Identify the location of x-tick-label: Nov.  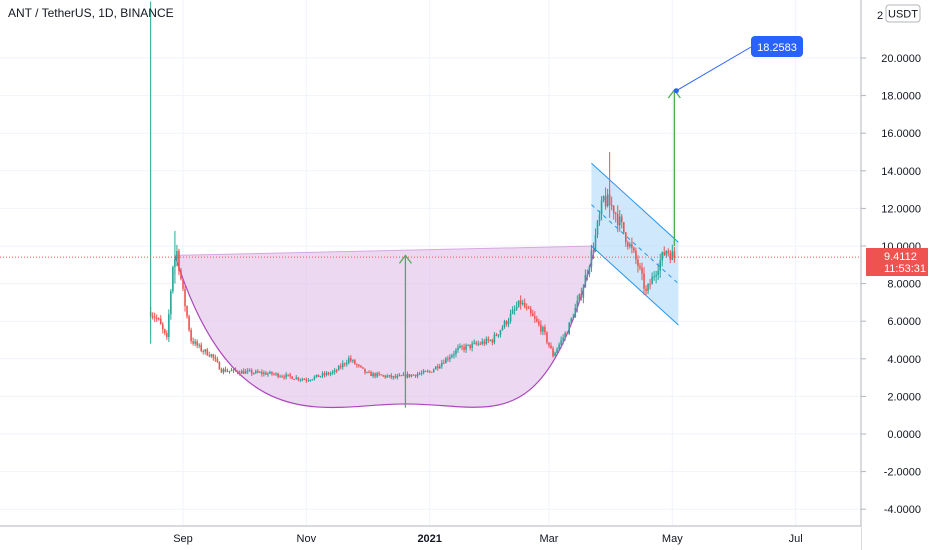
(307, 539).